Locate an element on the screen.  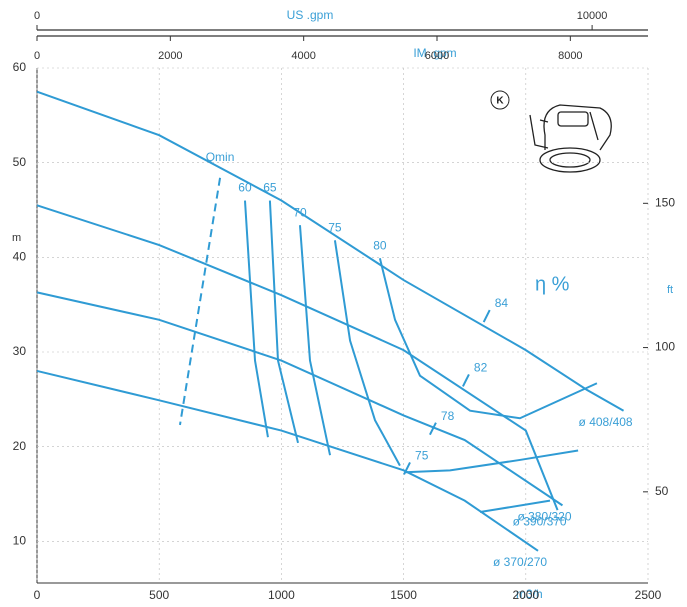
y-tick-label: 50 is located at coordinates (20, 162).